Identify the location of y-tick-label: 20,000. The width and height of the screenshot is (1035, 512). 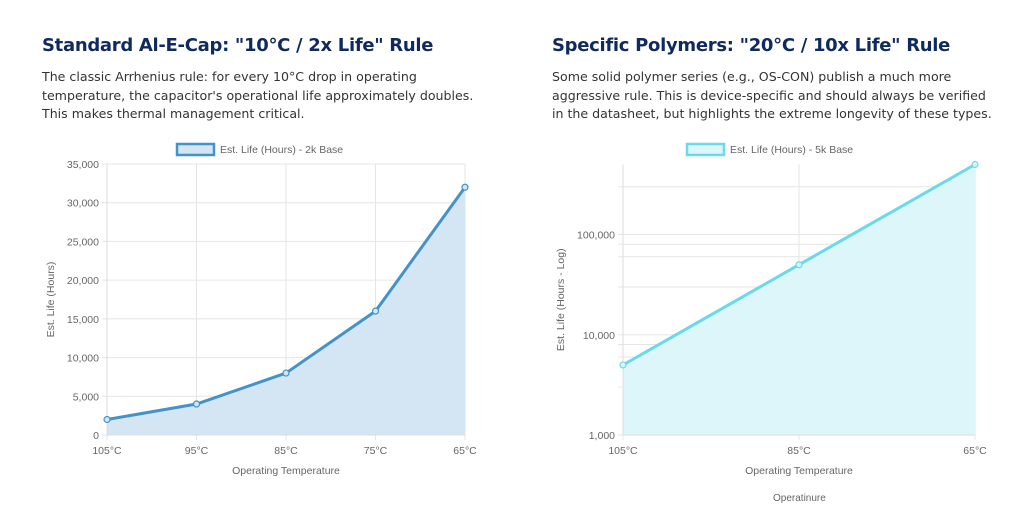
(83, 281).